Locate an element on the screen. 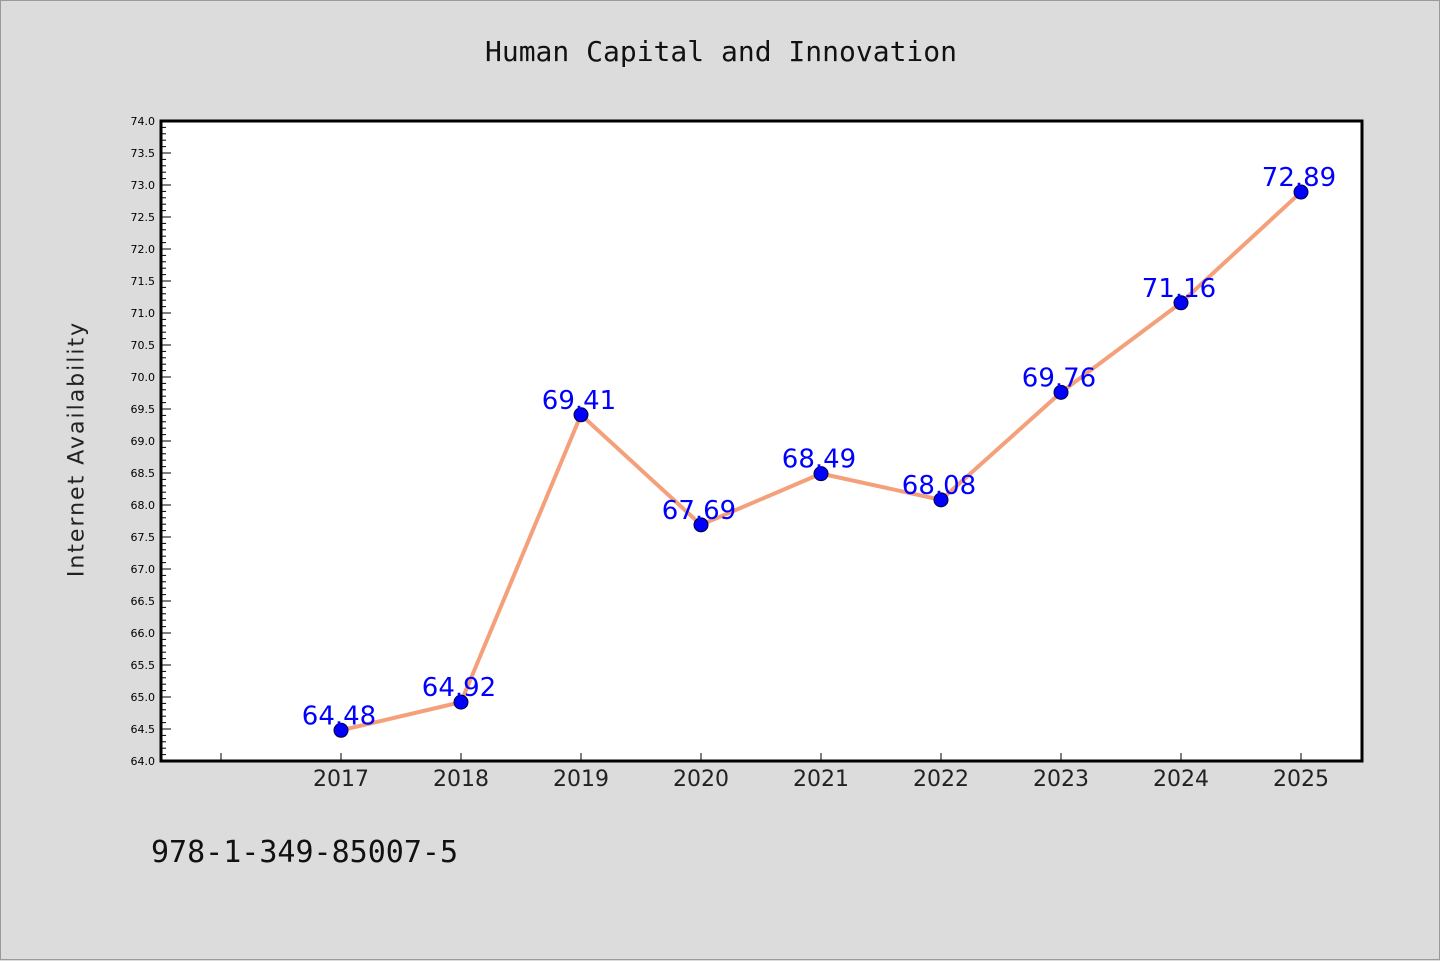 Image resolution: width=1440 pixels, height=961 pixels. data-label: 72.89 is located at coordinates (1299, 178).